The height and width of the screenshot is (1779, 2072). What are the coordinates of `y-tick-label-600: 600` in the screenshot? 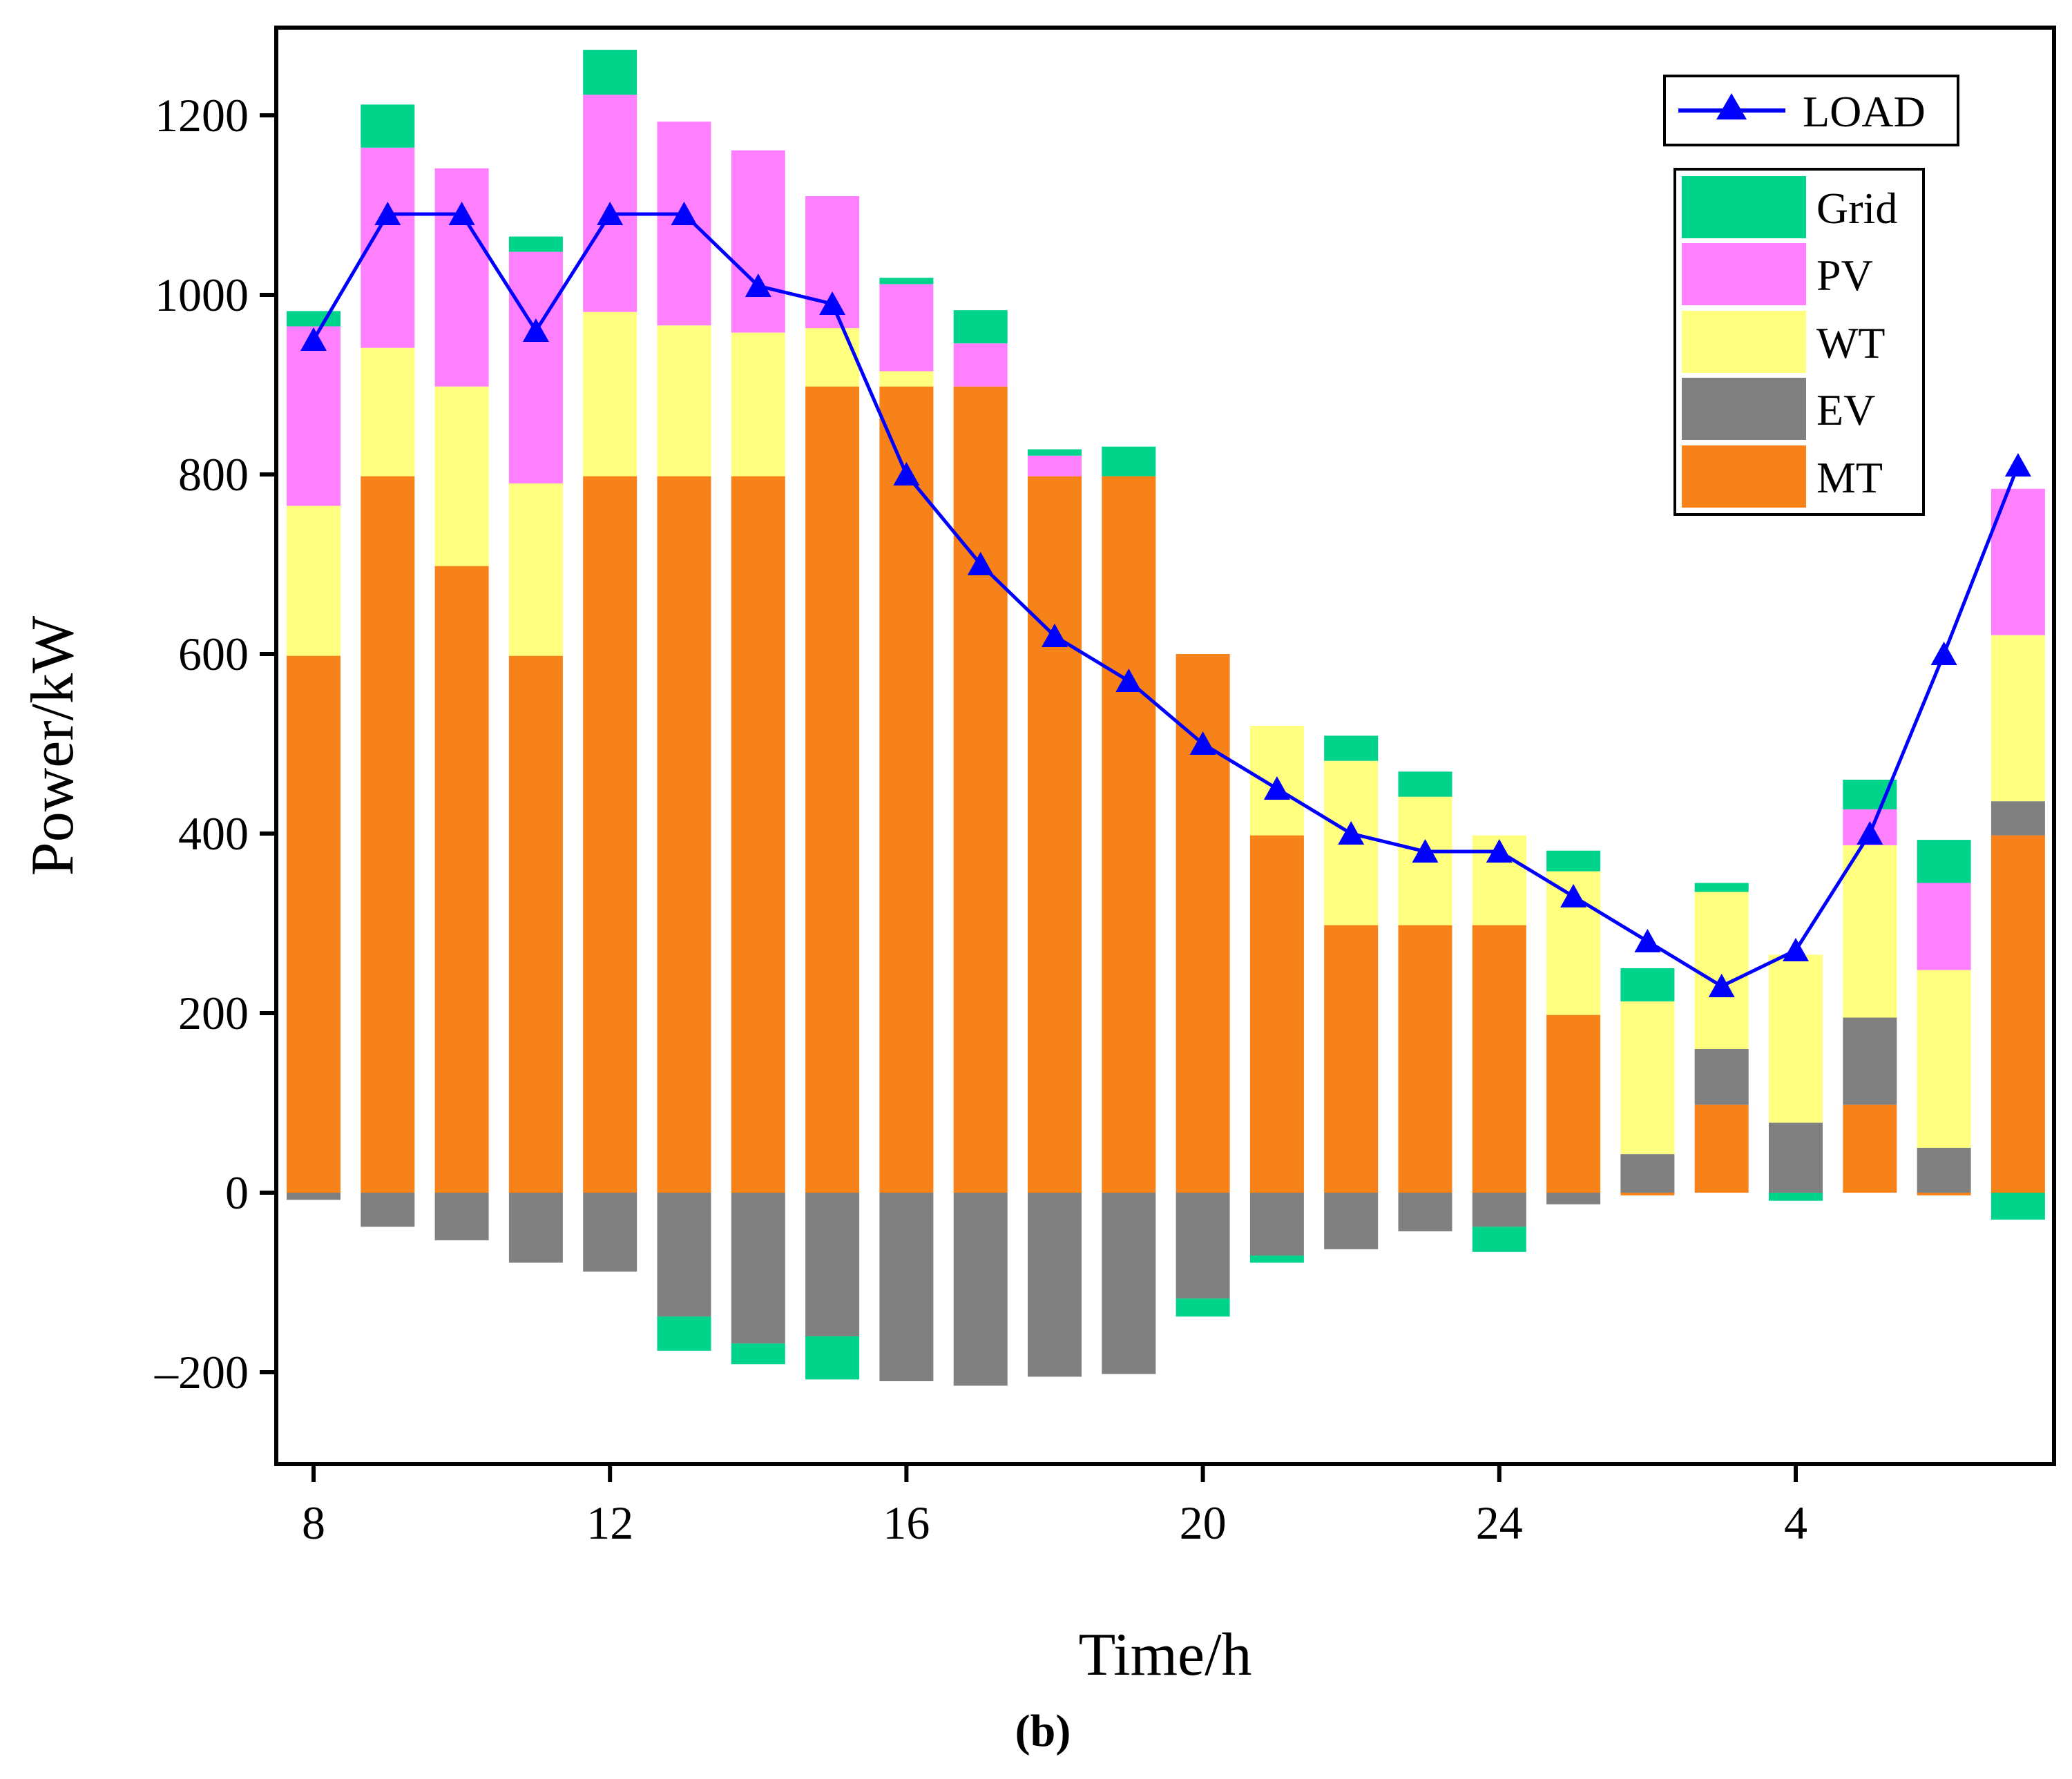 It's located at (213, 654).